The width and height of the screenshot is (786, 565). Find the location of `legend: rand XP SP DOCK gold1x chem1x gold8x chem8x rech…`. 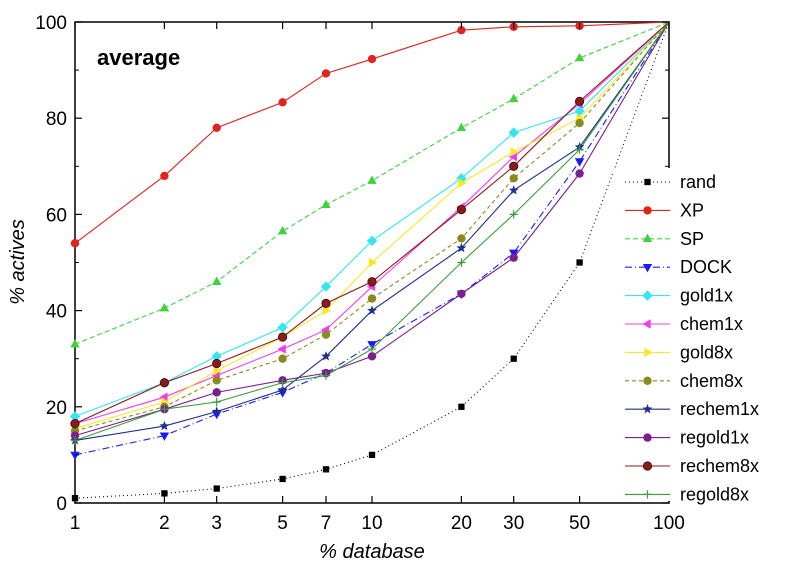

legend: rand XP SP DOCK gold1x chem1x gold8x chem8x rech… is located at coordinates (692, 338).